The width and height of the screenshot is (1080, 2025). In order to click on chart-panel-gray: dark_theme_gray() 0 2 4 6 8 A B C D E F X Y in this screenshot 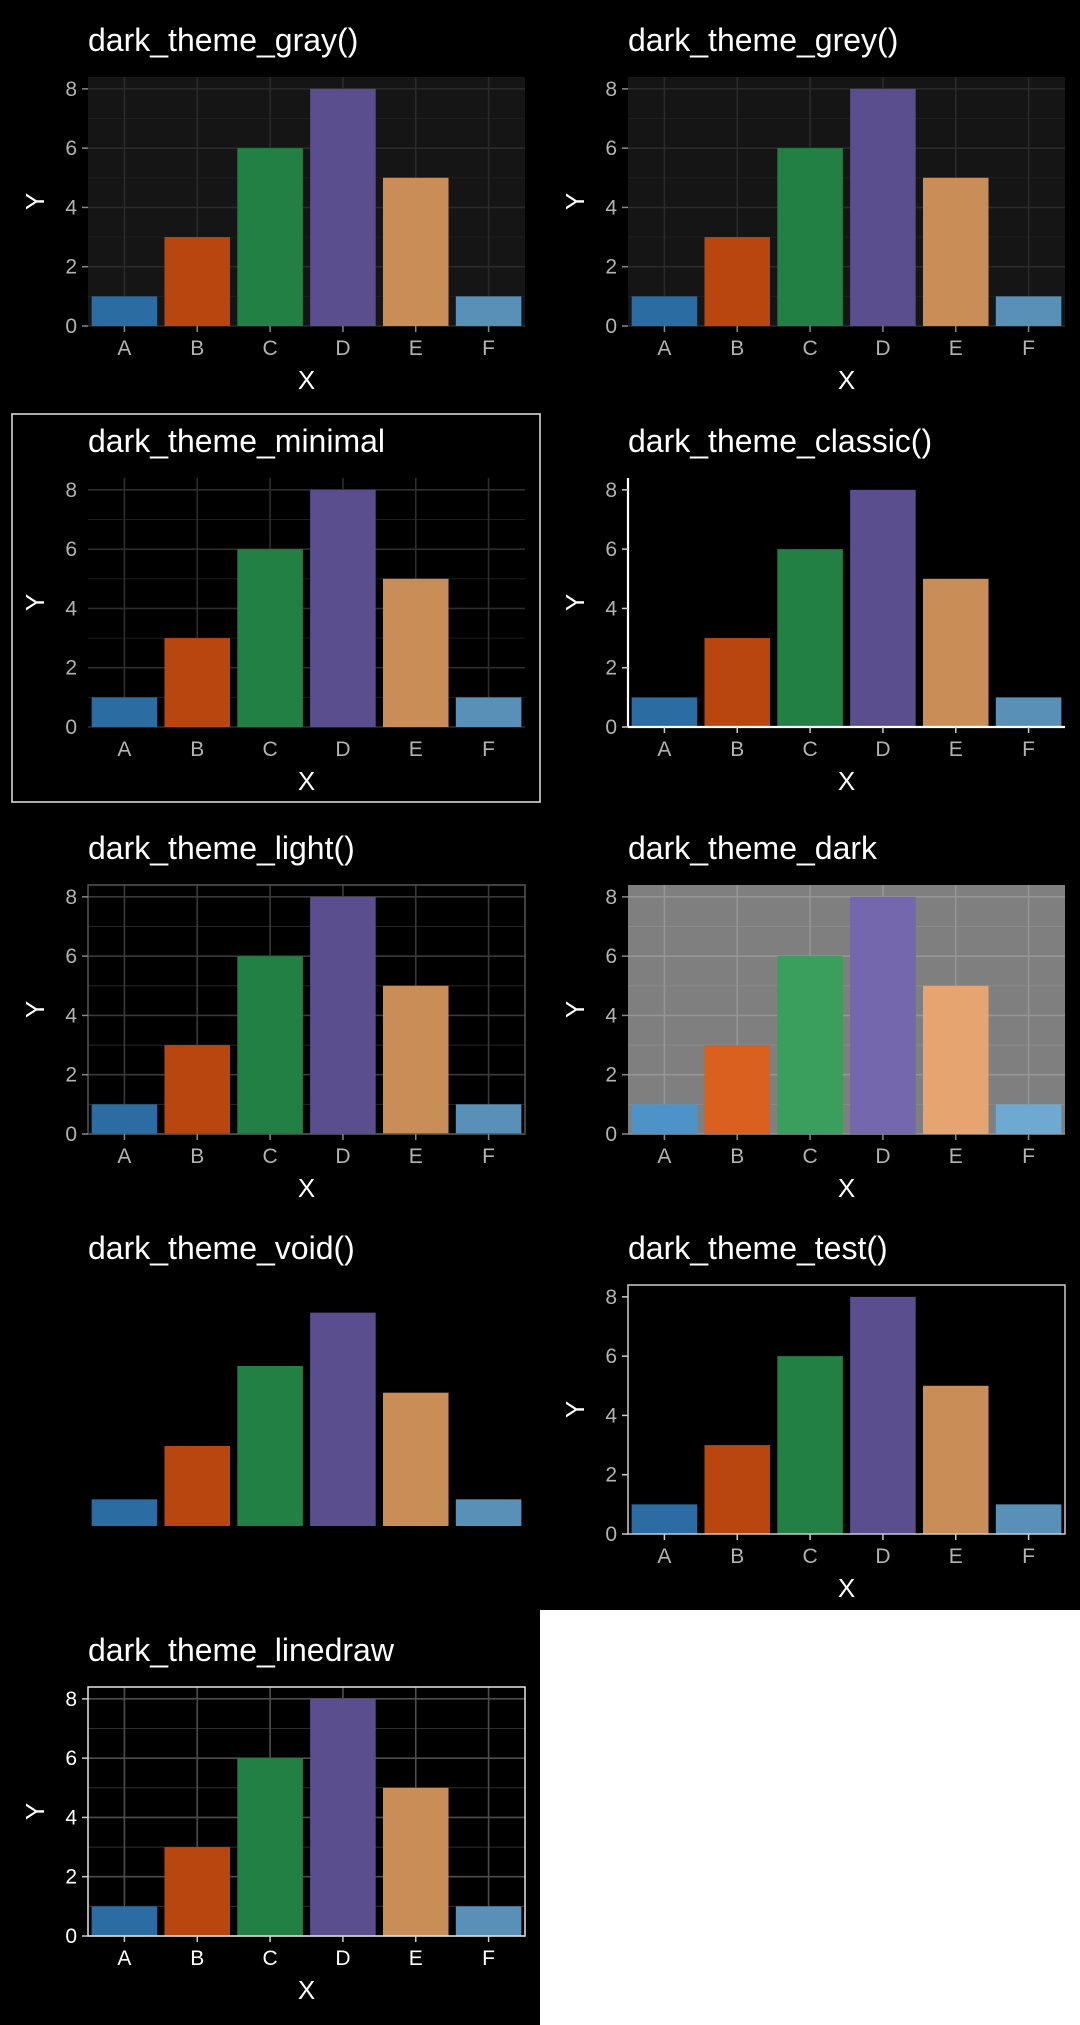, I will do `click(272, 208)`.